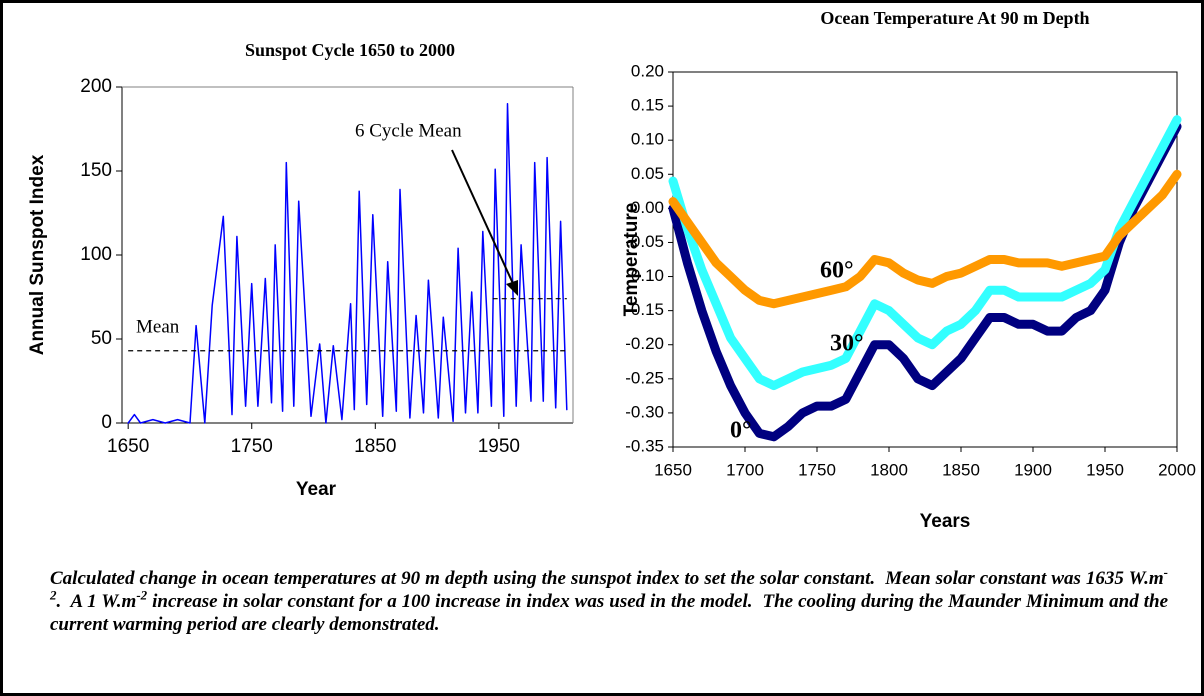  I want to click on series-label: 60°, so click(837, 271).